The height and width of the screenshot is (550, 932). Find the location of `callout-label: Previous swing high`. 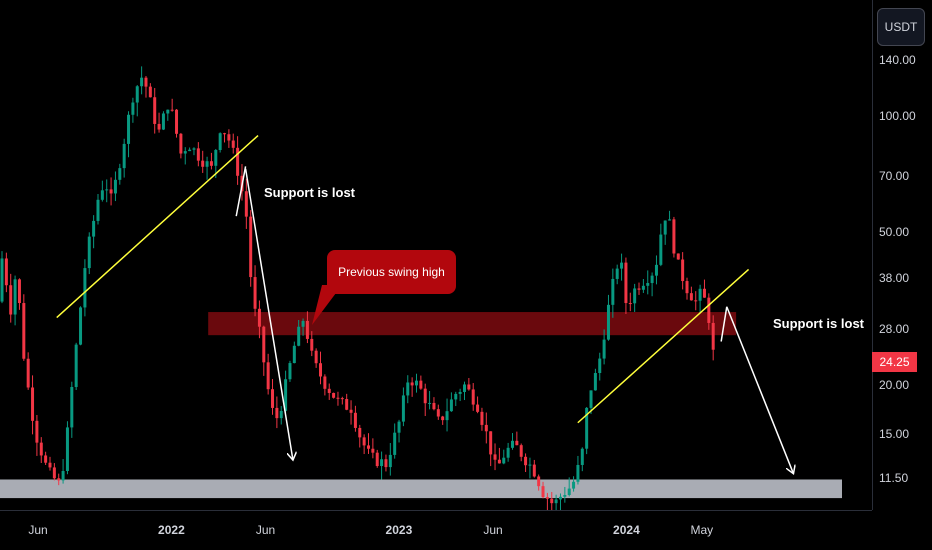

callout-label: Previous swing high is located at coordinates (391, 272).